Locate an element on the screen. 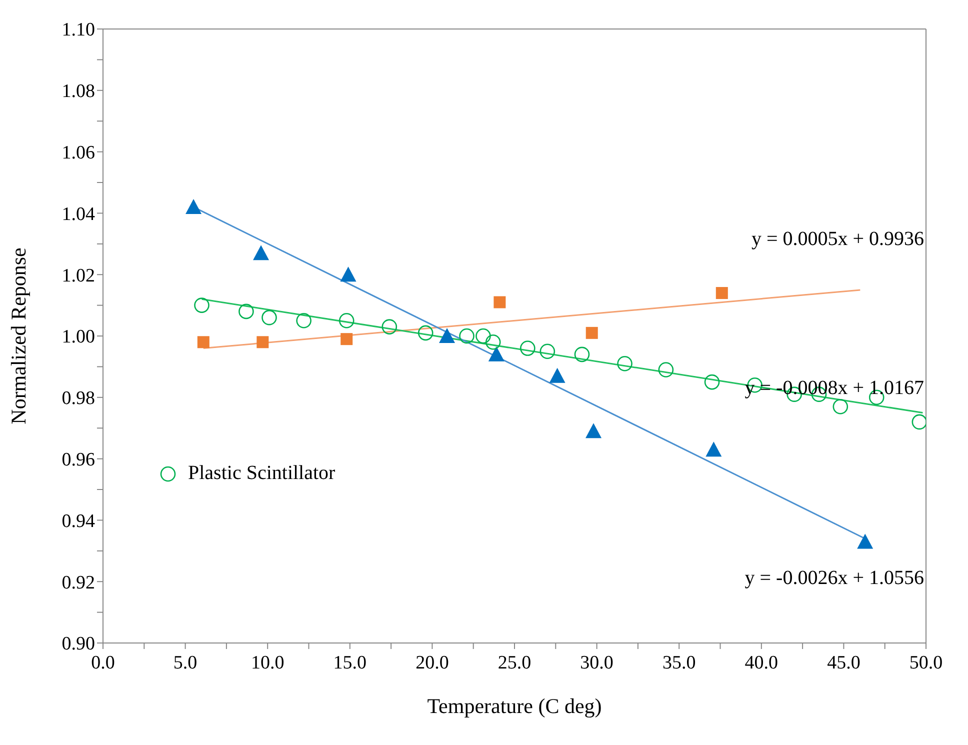  x-tick-label: 30.0 is located at coordinates (597, 663).